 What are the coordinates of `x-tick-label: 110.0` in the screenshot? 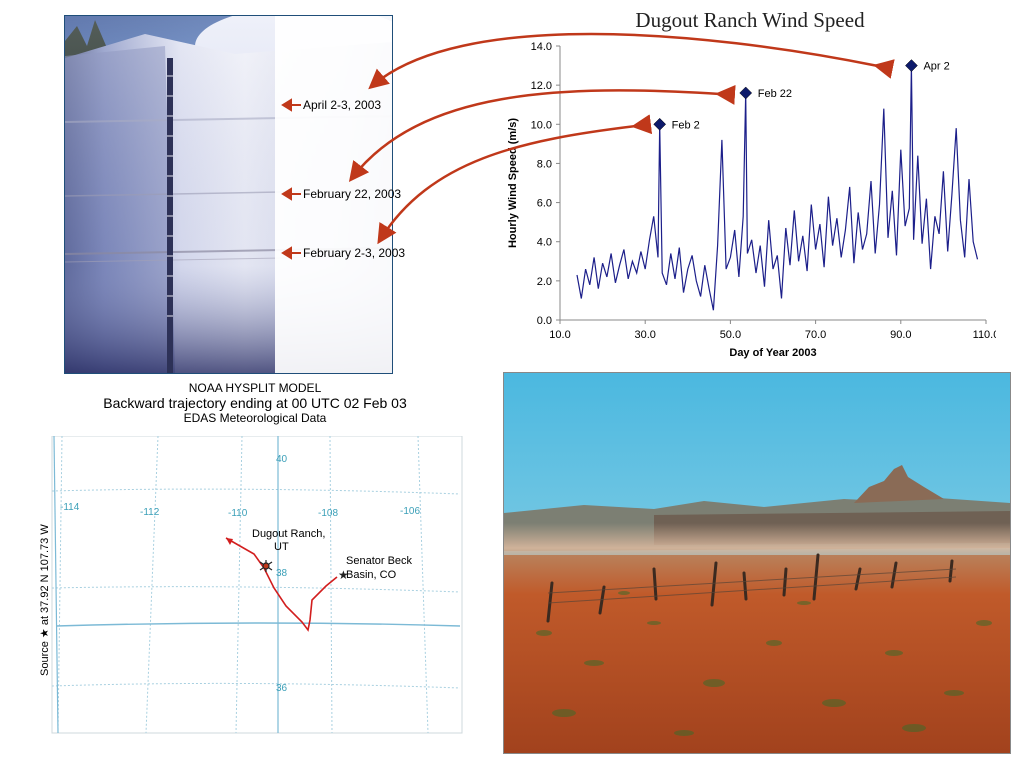 It's located at (984, 335).